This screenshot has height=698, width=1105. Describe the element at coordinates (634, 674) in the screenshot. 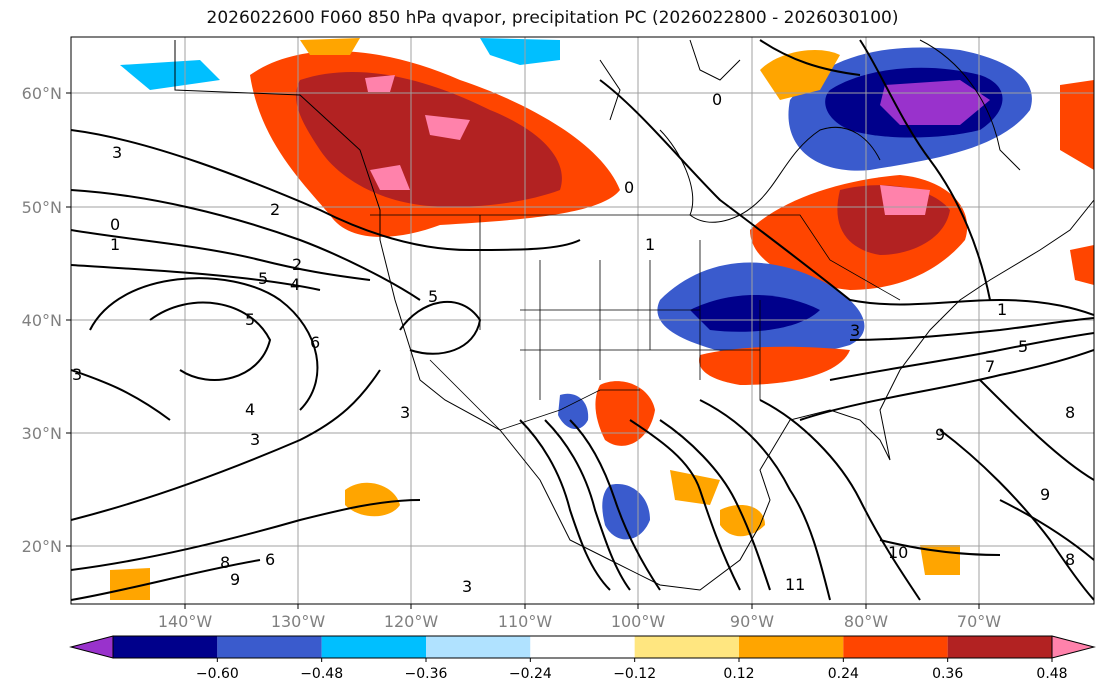

I see `colorbar-label: −0.12` at that location.